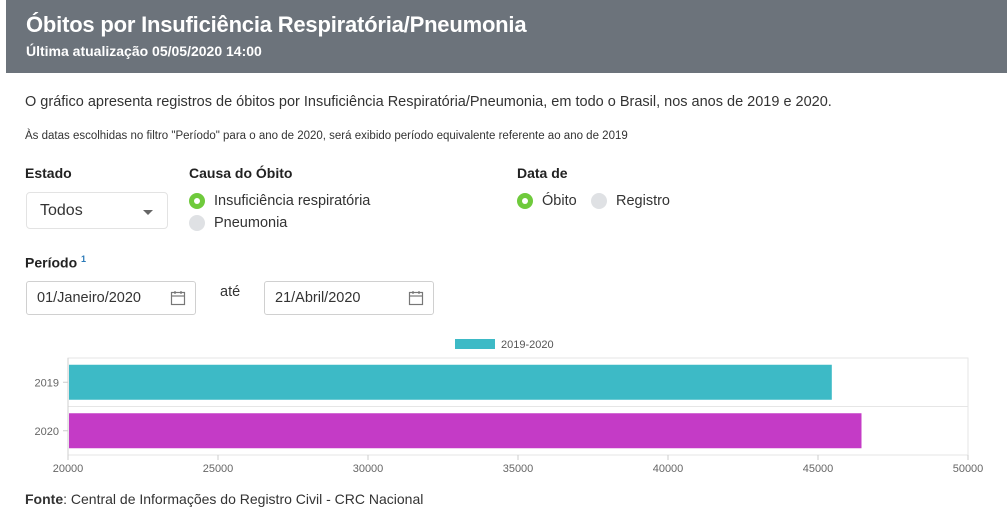 This screenshot has width=1007, height=531. Describe the element at coordinates (643, 201) in the screenshot. I see `radio-label: Registro` at that location.